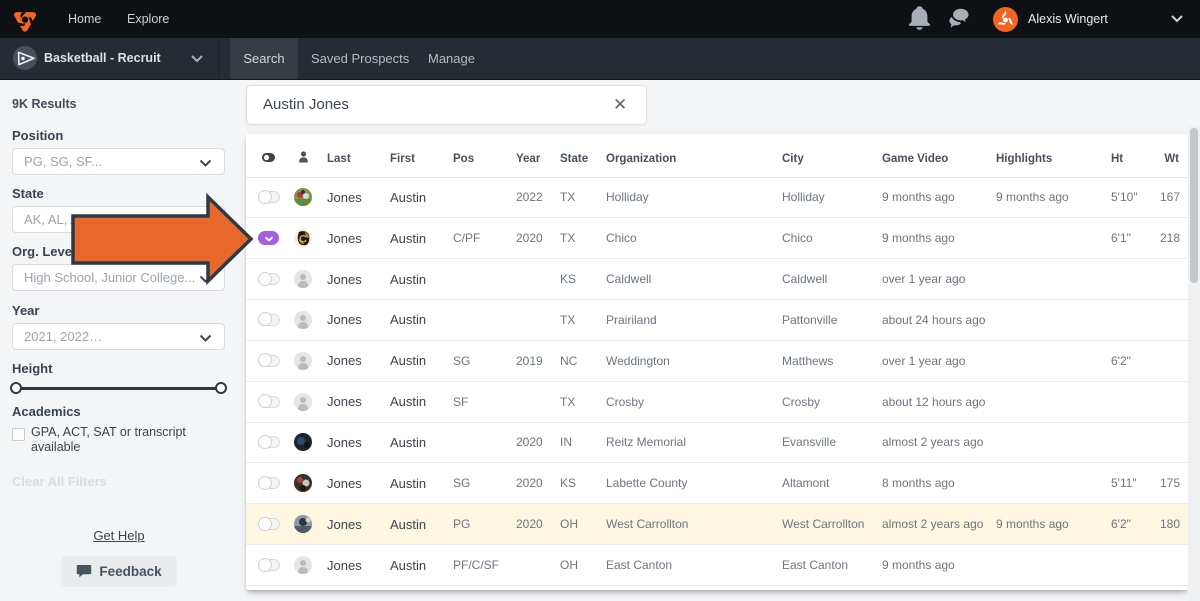  I want to click on svg-text: C, so click(303, 240).